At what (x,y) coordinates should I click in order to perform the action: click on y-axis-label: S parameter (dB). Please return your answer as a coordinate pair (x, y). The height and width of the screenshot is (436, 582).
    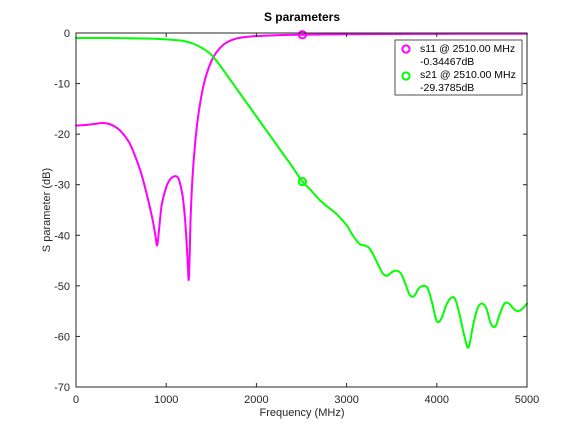
    Looking at the image, I should click on (47, 210).